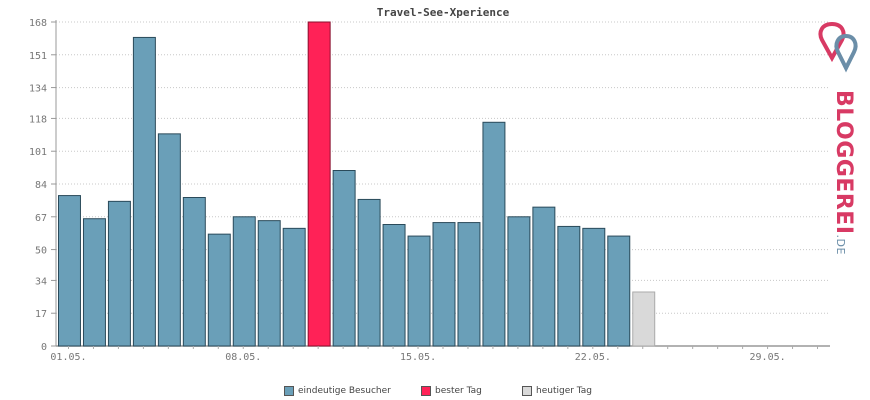  I want to click on y-tick-label: 50, so click(41, 251).